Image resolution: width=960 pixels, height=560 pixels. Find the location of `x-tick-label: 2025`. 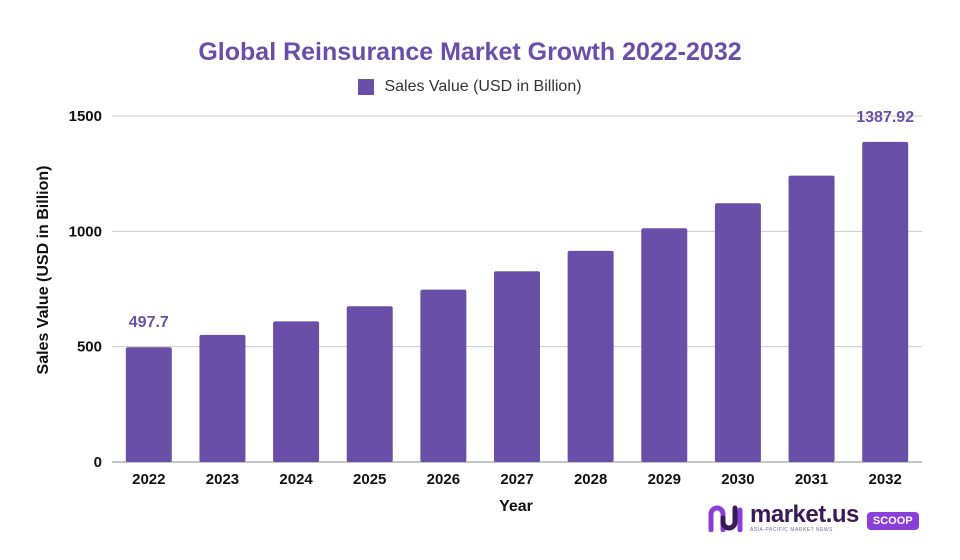

x-tick-label: 2025 is located at coordinates (369, 479).